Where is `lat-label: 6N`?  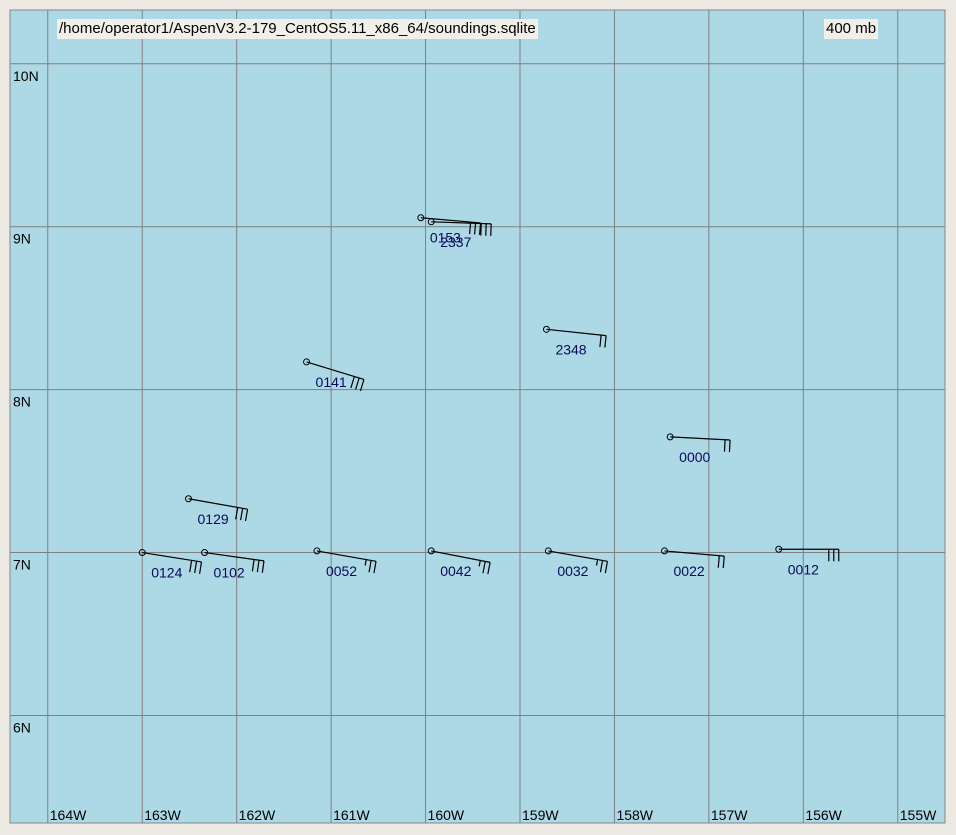 lat-label: 6N is located at coordinates (22, 727).